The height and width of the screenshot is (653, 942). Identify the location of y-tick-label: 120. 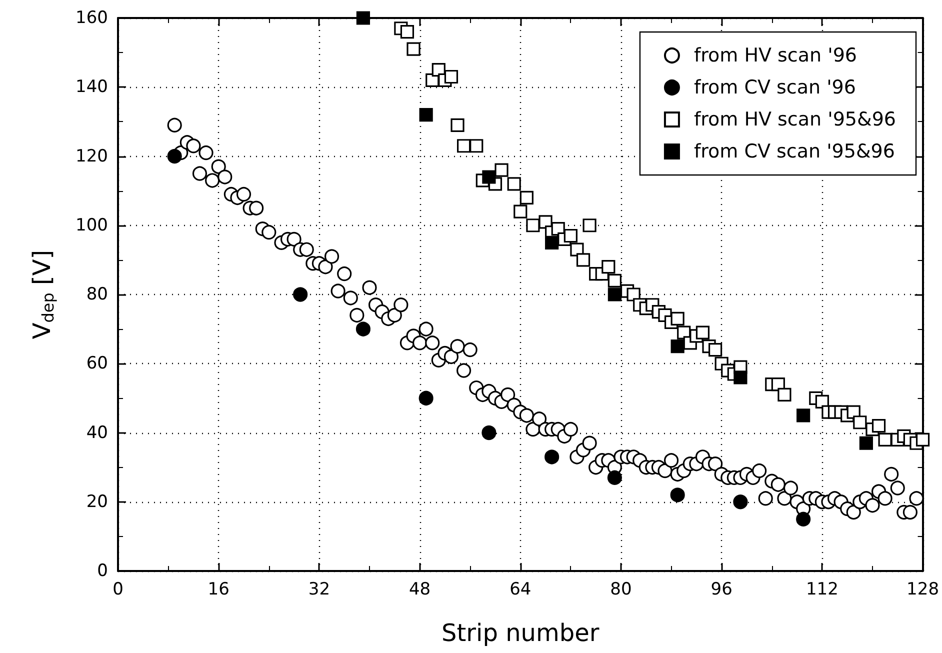
(92, 156).